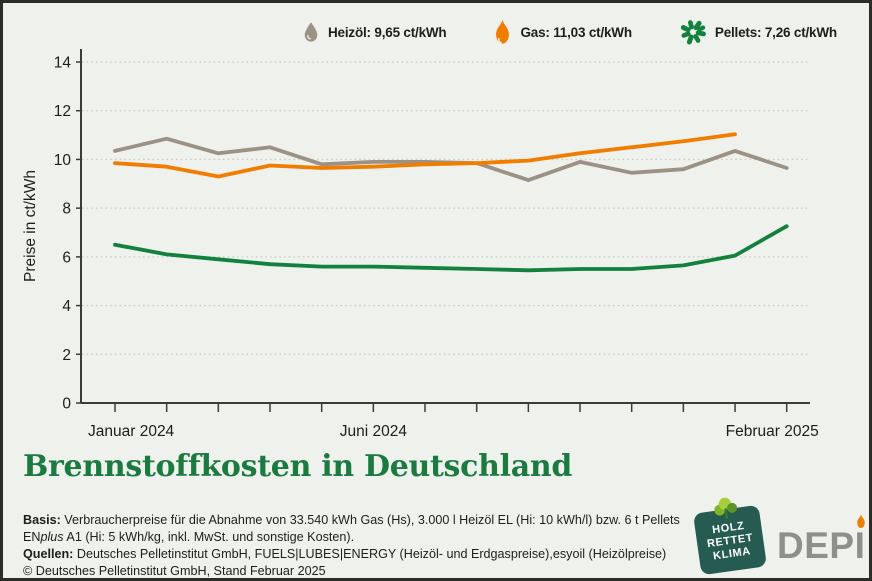  I want to click on depi-letter-i: I, so click(860, 540).